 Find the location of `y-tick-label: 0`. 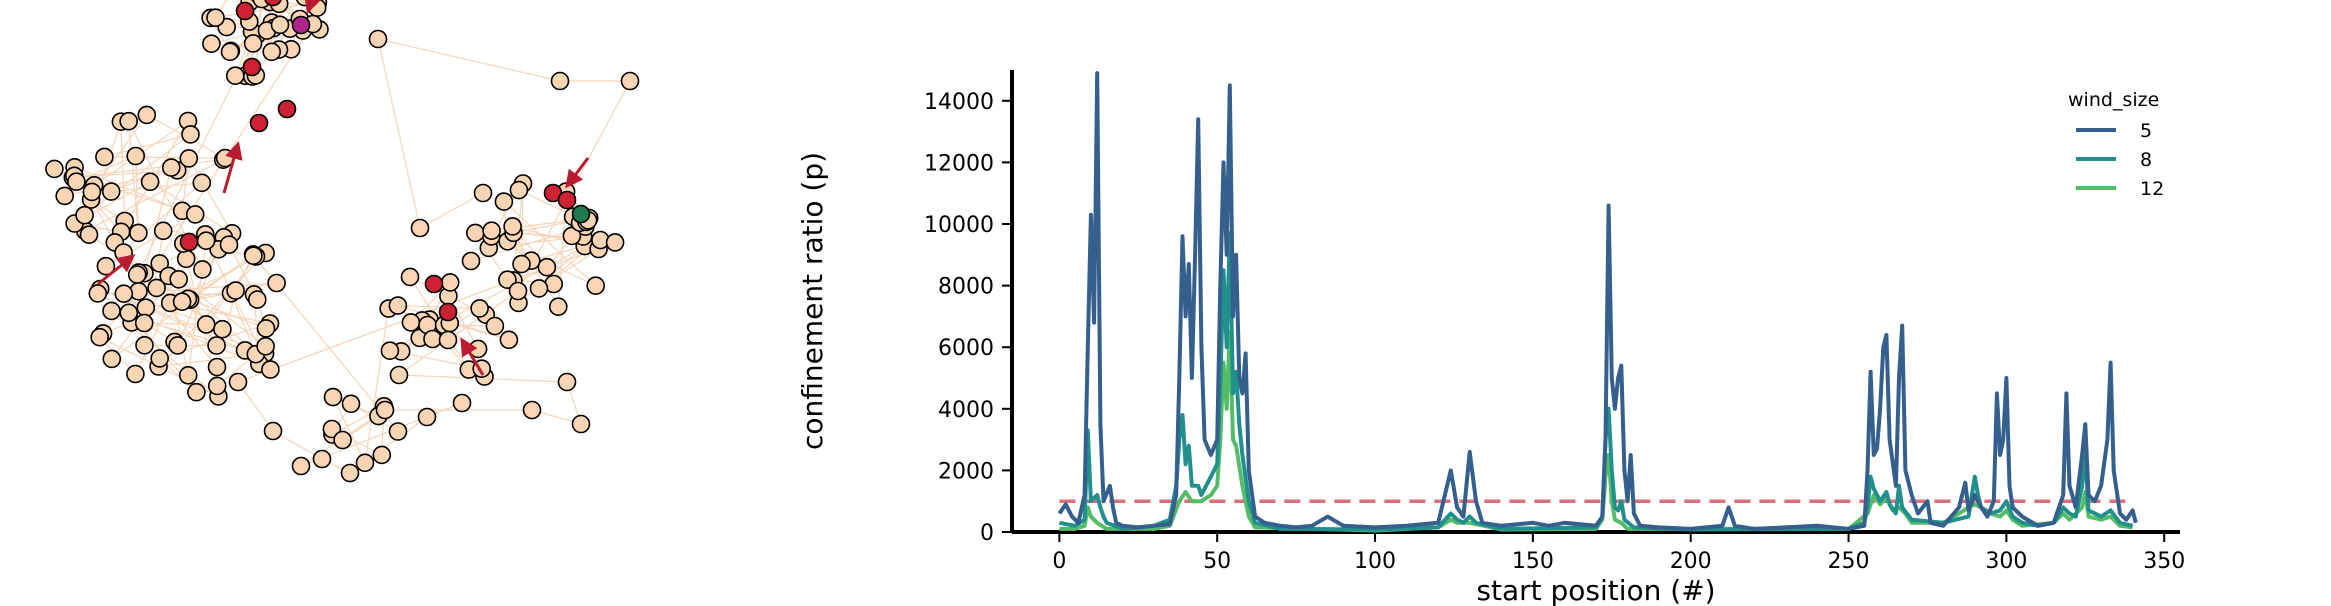

y-tick-label: 0 is located at coordinates (987, 533).